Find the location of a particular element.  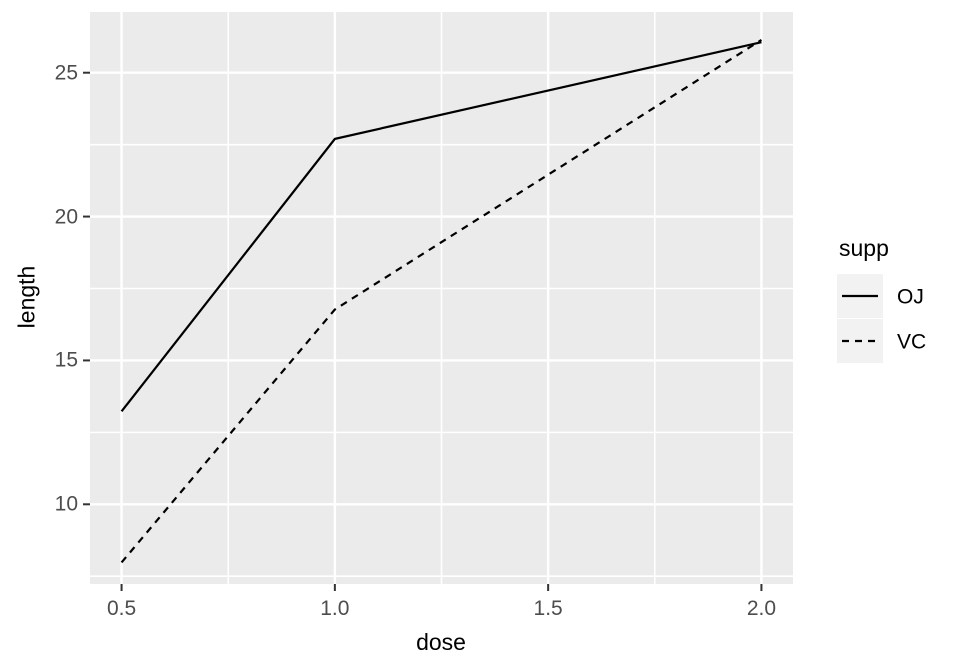

legend-key-line-dashed-icon is located at coordinates (860, 341).